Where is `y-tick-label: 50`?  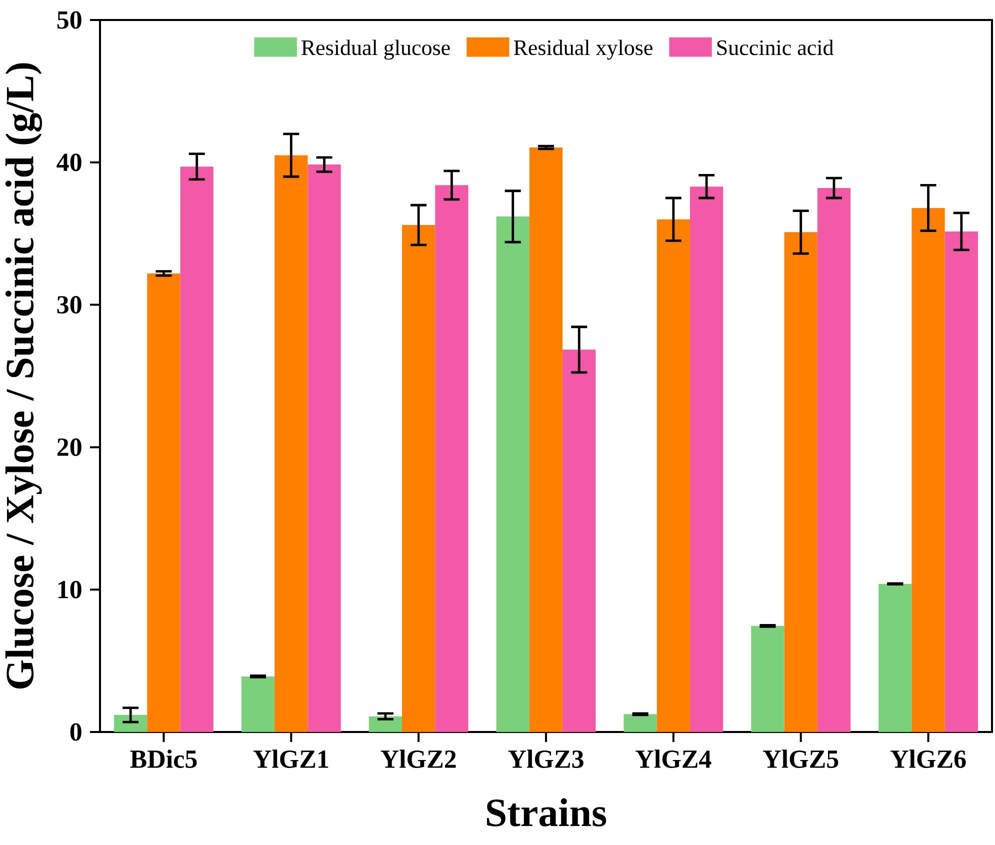
y-tick-label: 50 is located at coordinates (69, 20).